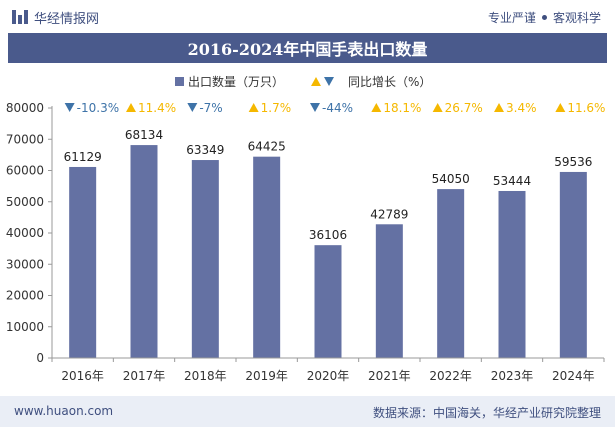 The width and height of the screenshot is (615, 427). I want to click on bar-value-label: 64425, so click(267, 147).